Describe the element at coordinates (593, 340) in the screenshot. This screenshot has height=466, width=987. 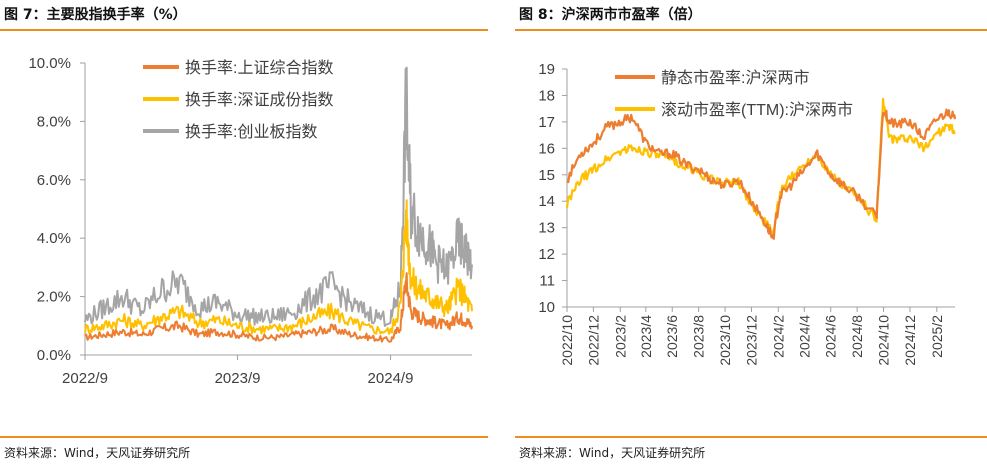
I see `x-tick-label: 2022/12` at that location.